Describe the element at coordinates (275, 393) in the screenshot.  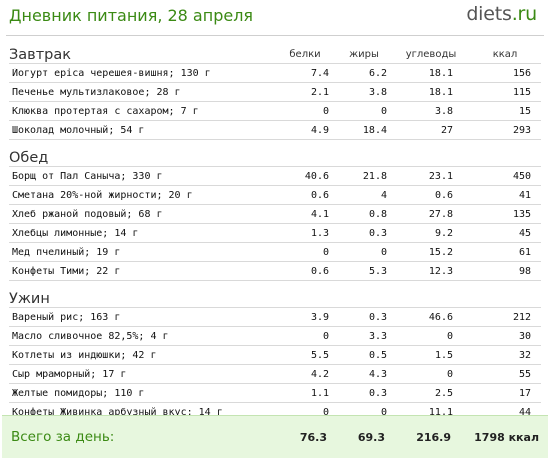
I see `food-row: Желтые помидоры; 110 г 1.1 0.3 2.5 17` at that location.